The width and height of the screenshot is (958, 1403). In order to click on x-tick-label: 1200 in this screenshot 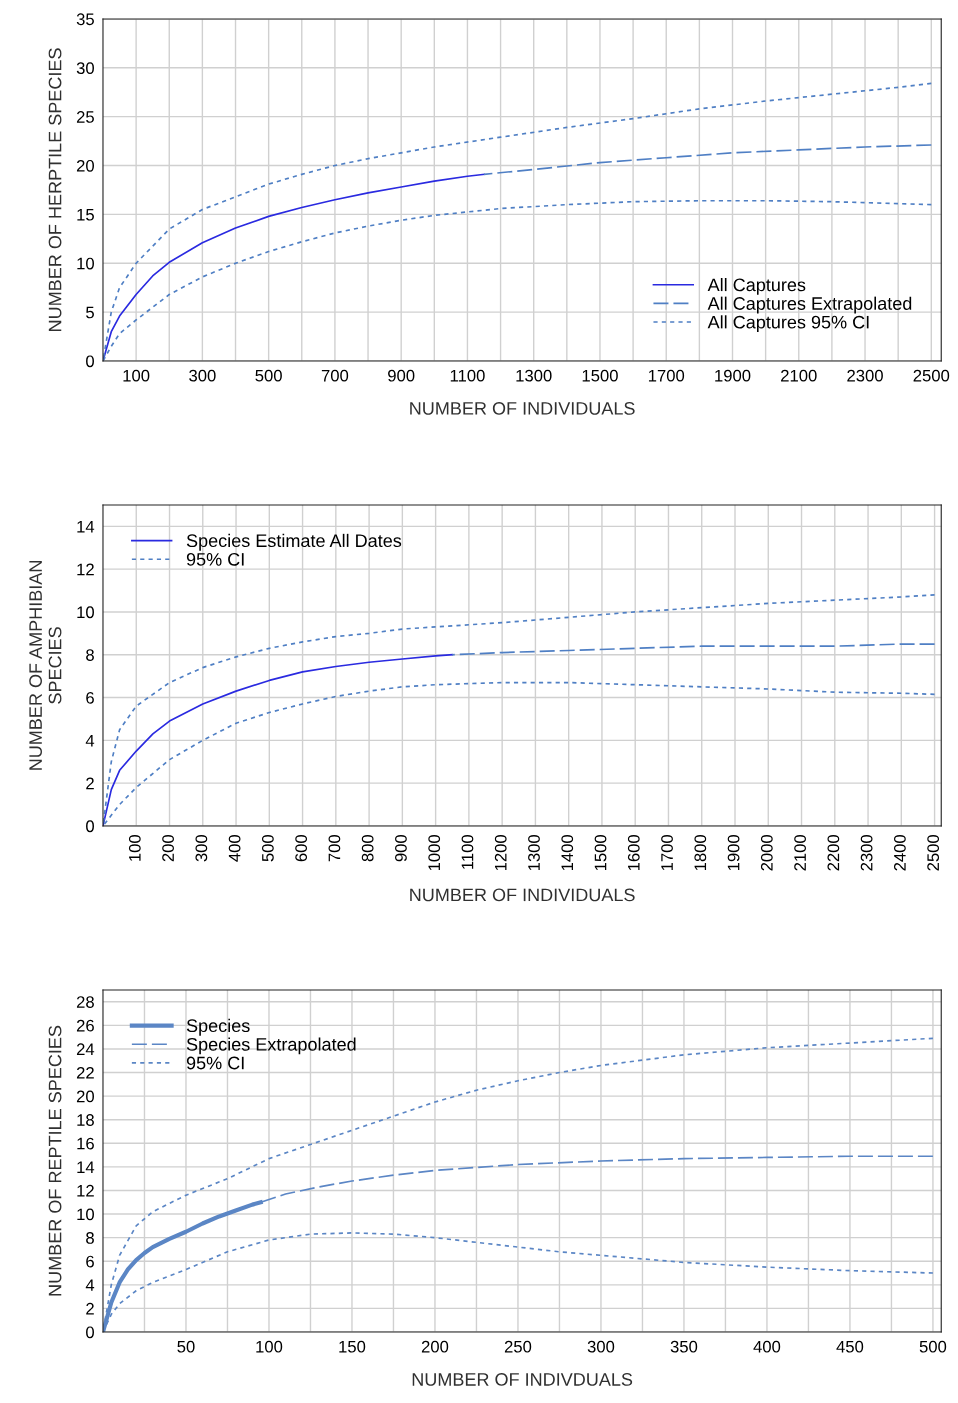, I will do `click(500, 852)`.